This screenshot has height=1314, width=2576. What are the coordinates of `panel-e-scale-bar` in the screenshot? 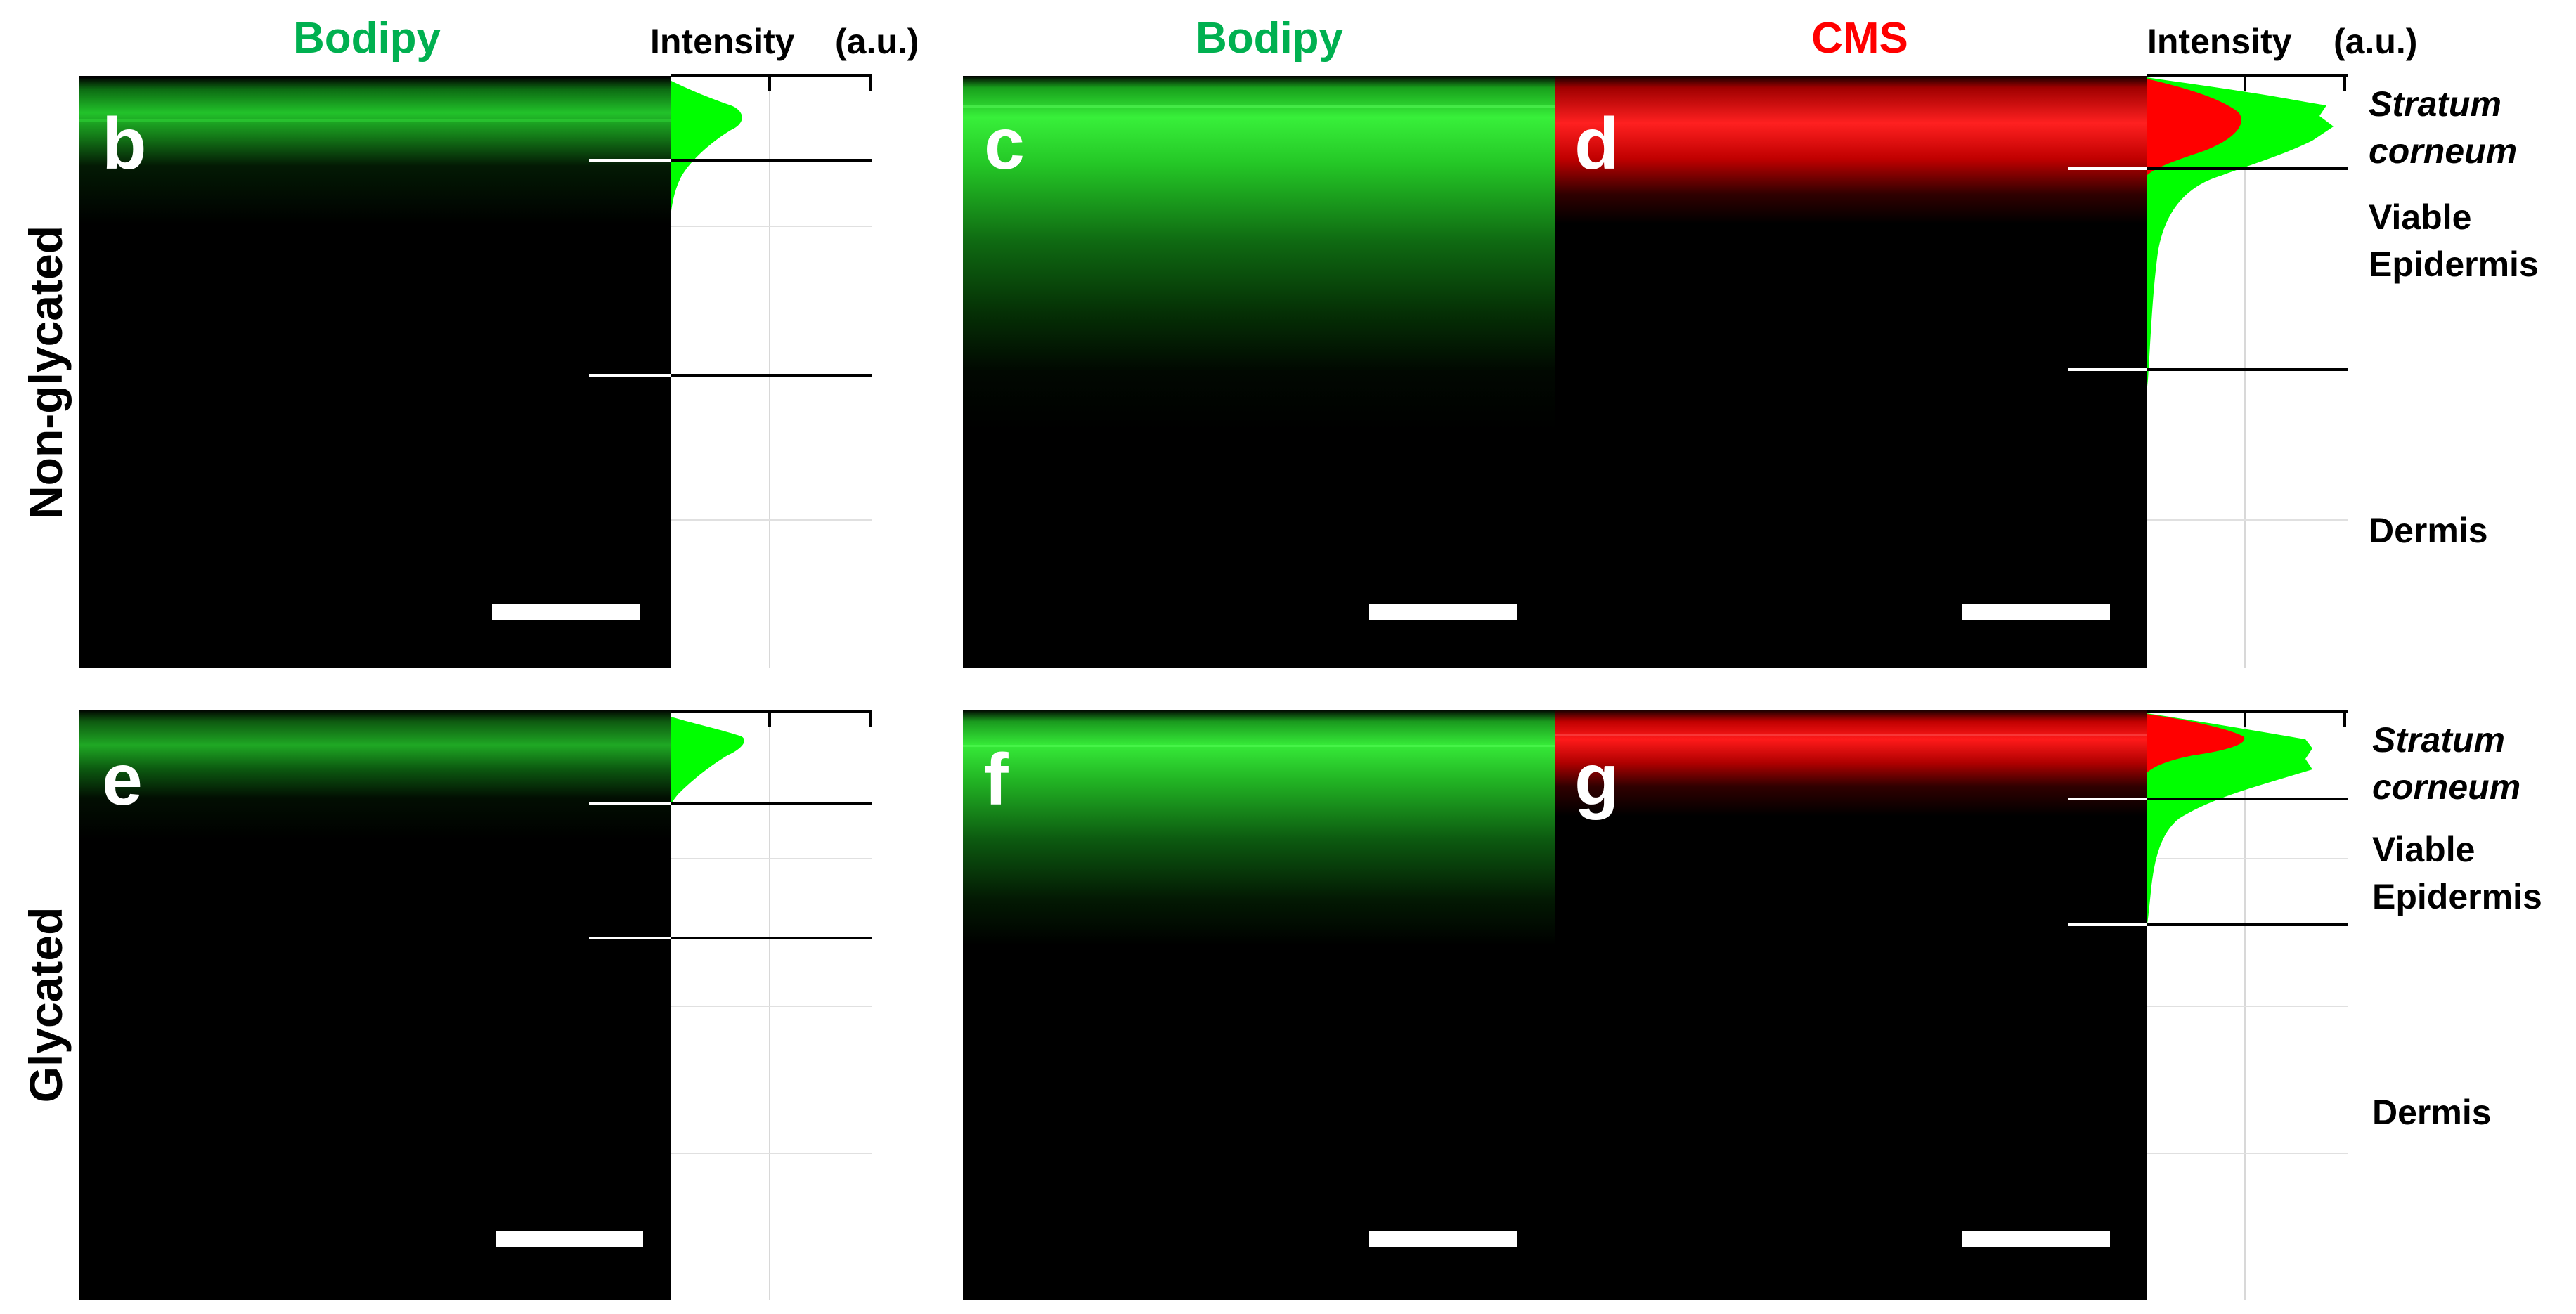 It's located at (569, 1239).